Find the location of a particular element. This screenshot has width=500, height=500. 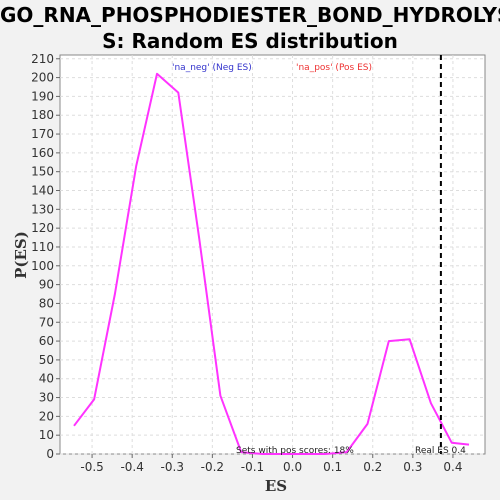

x-tick-label: 0.0 is located at coordinates (292, 467).